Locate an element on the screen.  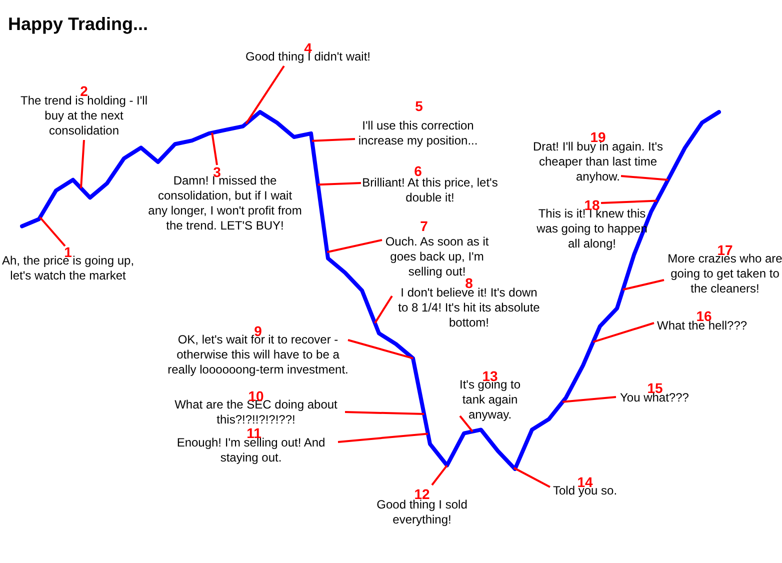
annotation: 7 is located at coordinates (424, 226).